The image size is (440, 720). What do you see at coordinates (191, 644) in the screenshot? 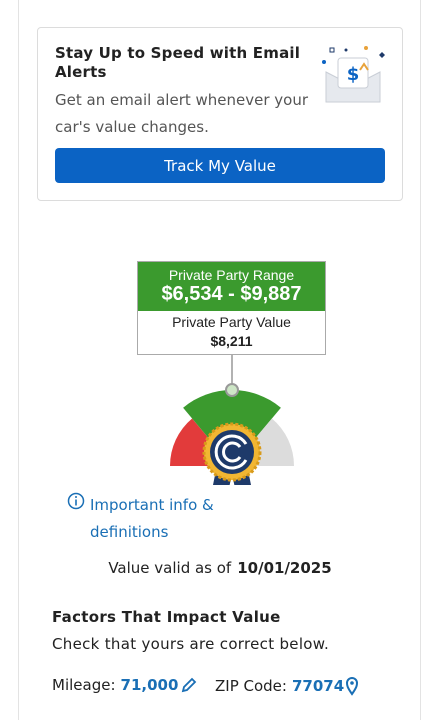
I see `factors-subtitle: Check that yours are correct below.` at bounding box center [191, 644].